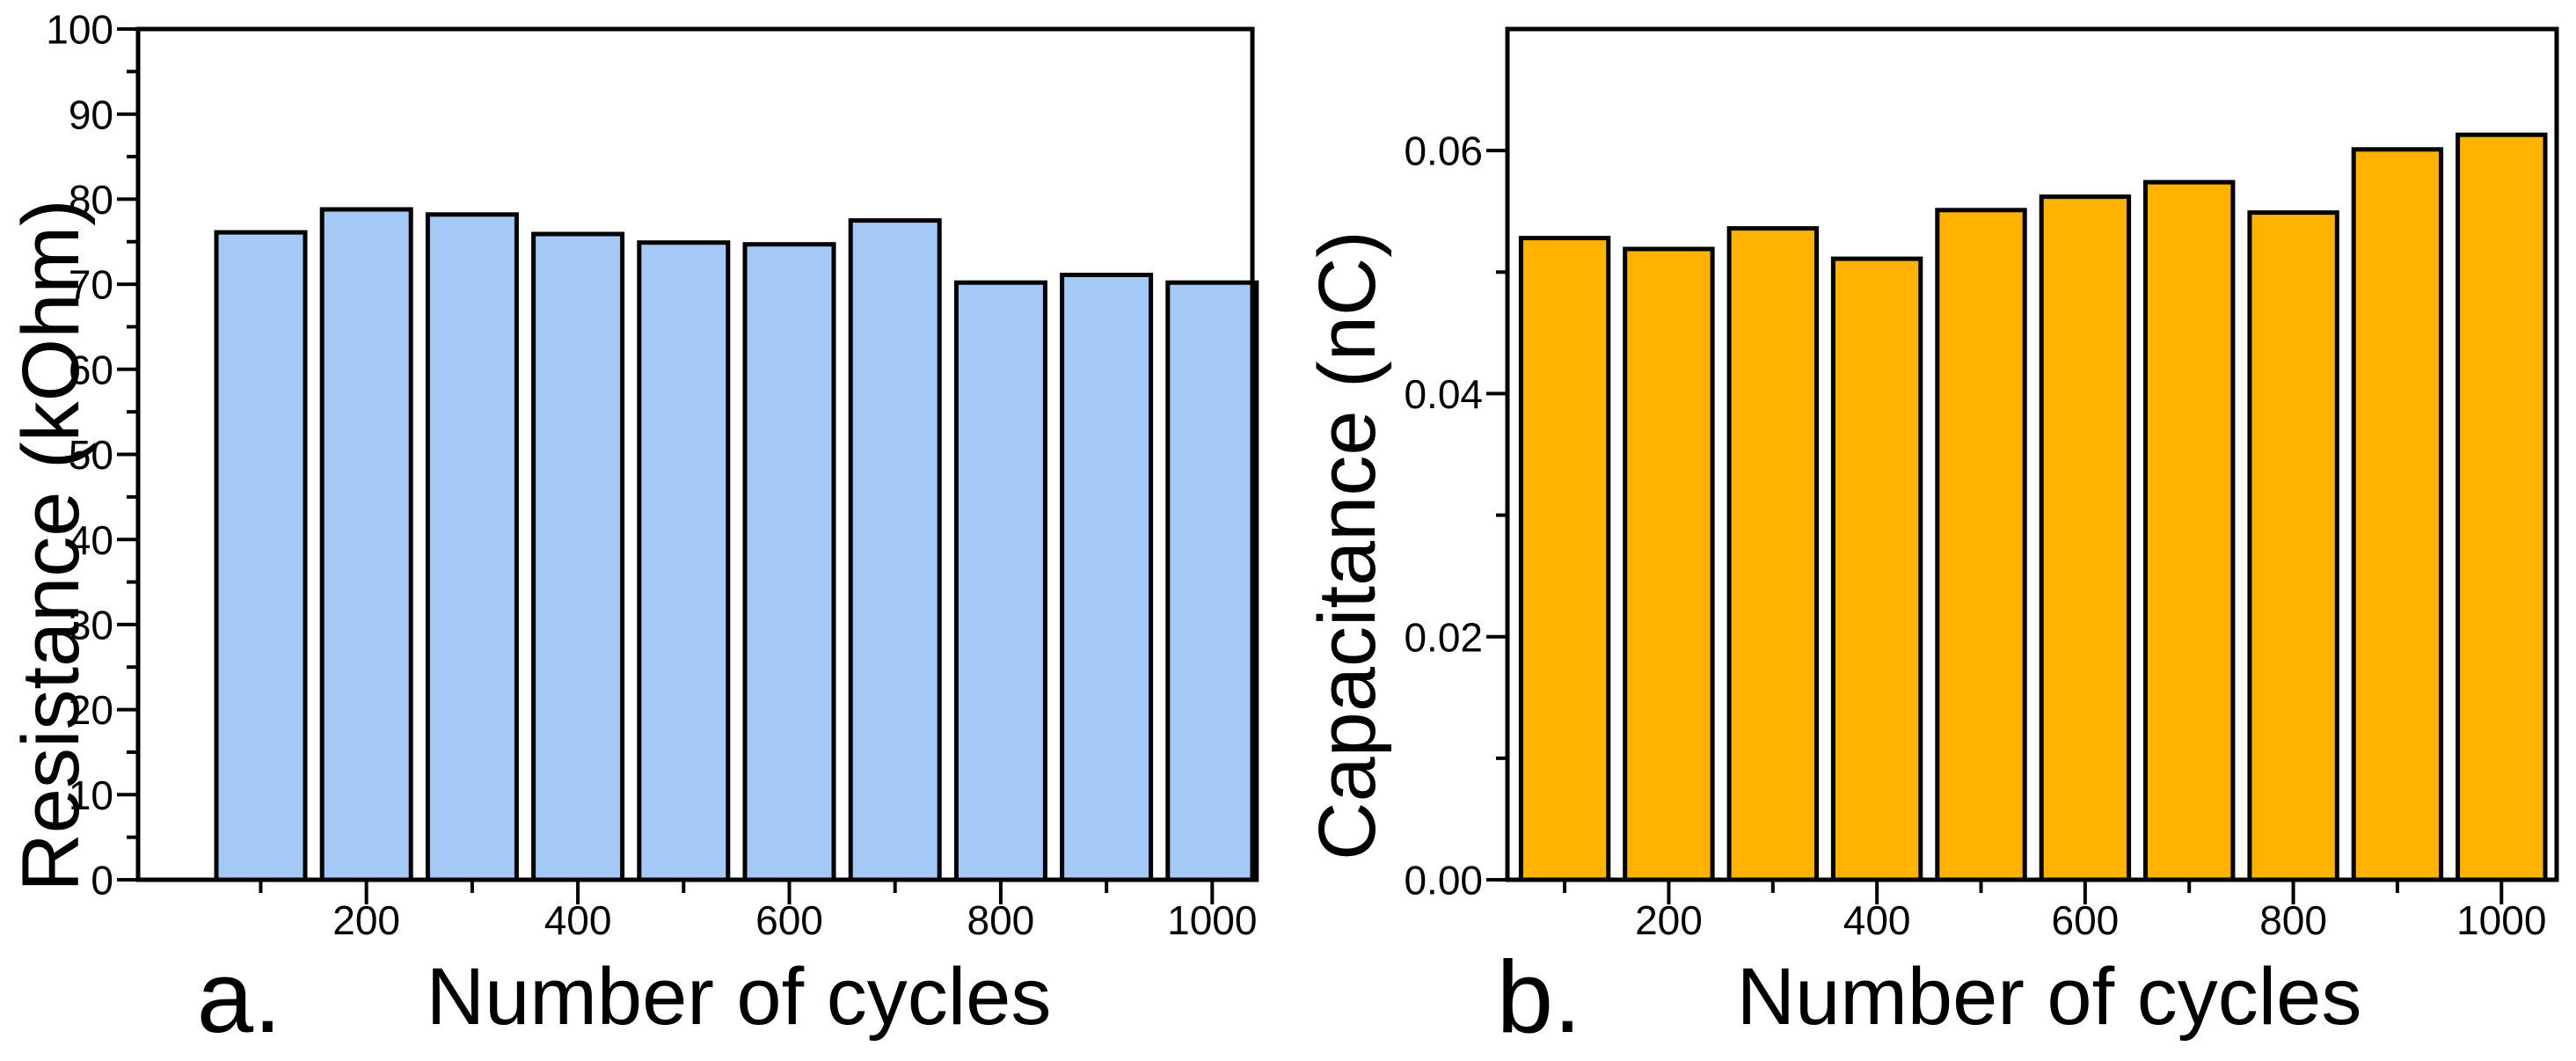 The image size is (2576, 1061). Describe the element at coordinates (1539, 997) in the screenshot. I see `panel-letter-b: b.` at that location.